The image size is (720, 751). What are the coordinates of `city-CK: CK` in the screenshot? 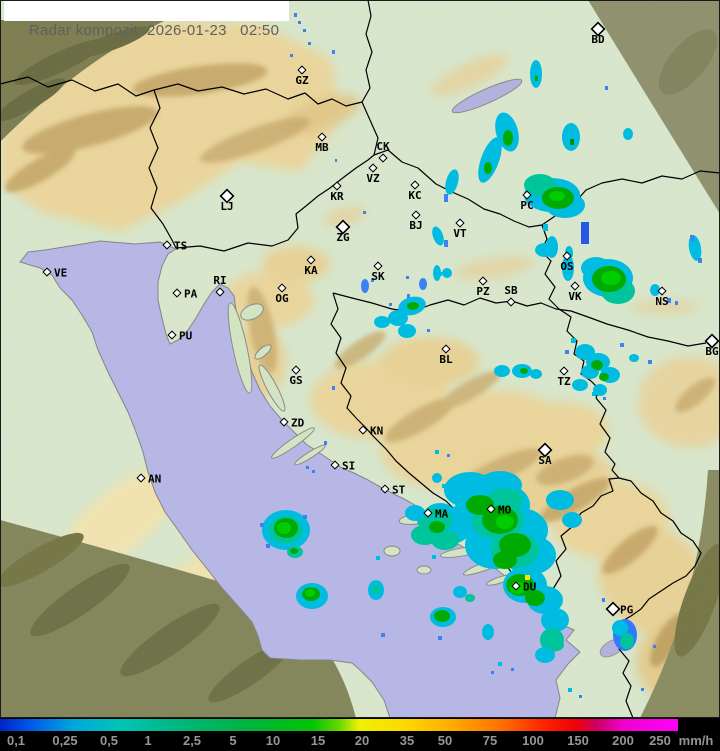 It's located at (383, 151).